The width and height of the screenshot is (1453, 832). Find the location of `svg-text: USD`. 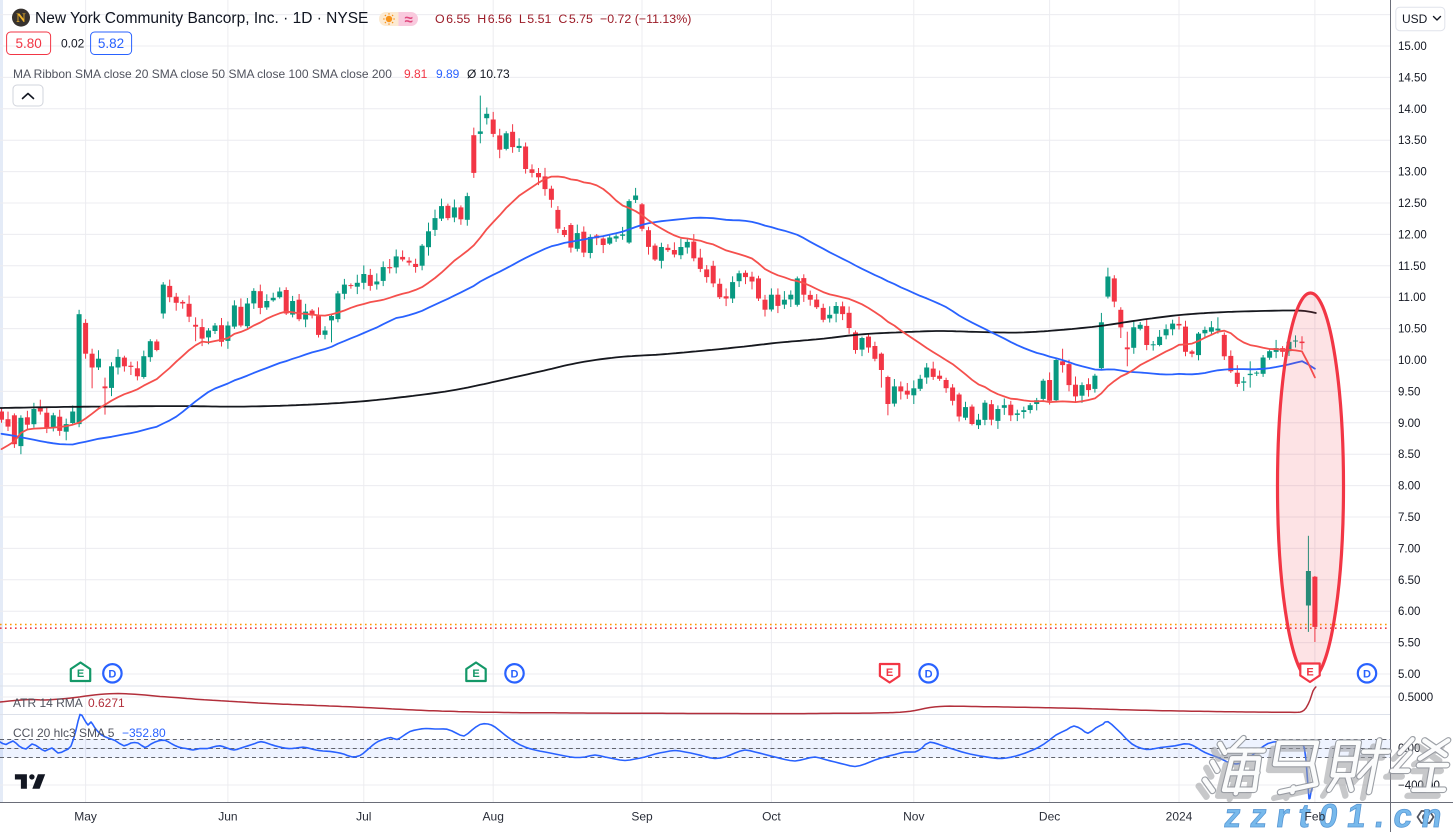

svg-text: USD is located at coordinates (1415, 19).